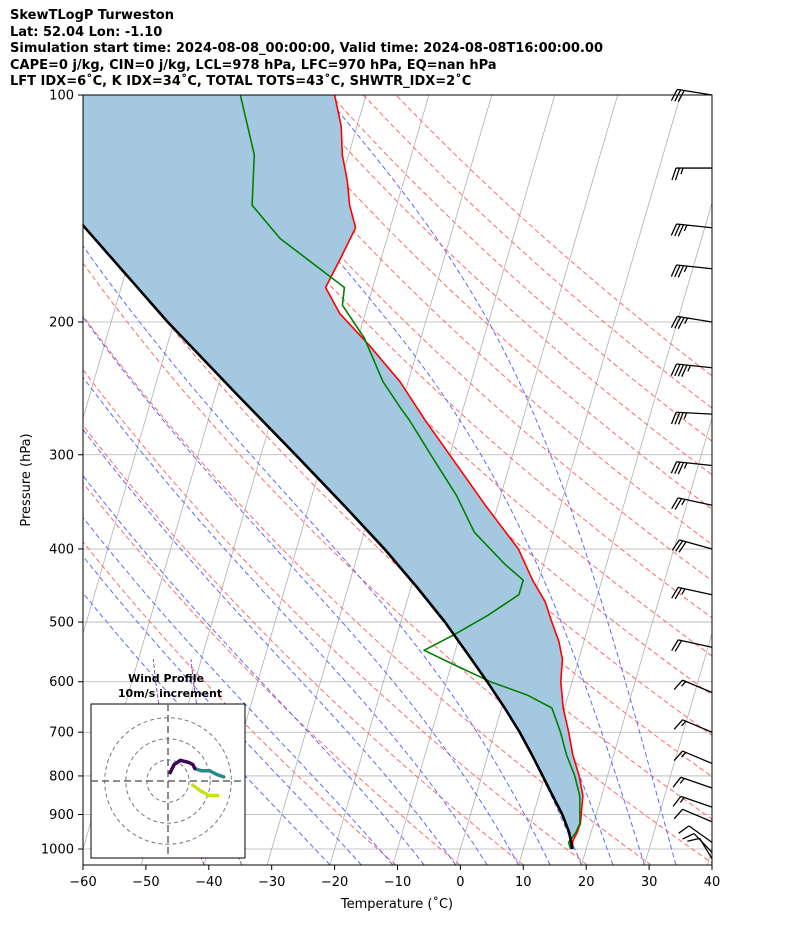 This screenshot has height=937, width=794. I want to click on chart-title: SkewTLogP Turweston, so click(92, 15).